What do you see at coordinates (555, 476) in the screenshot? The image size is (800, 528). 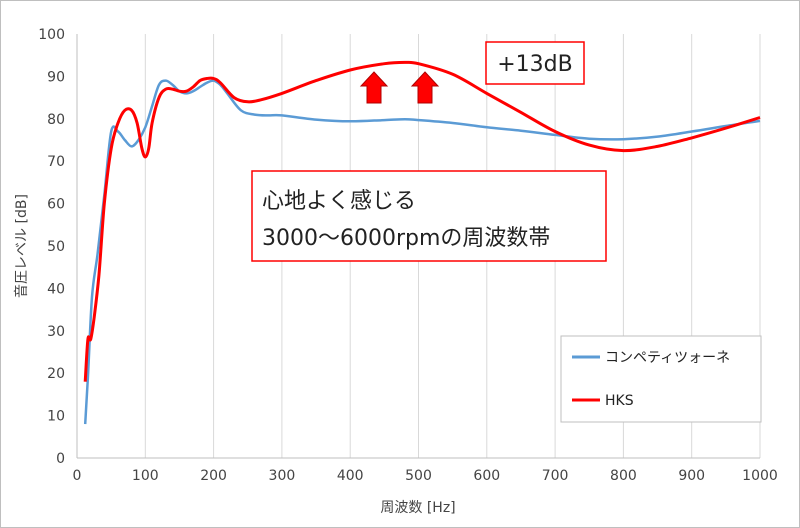 I see `x-tick-label: 700` at bounding box center [555, 476].